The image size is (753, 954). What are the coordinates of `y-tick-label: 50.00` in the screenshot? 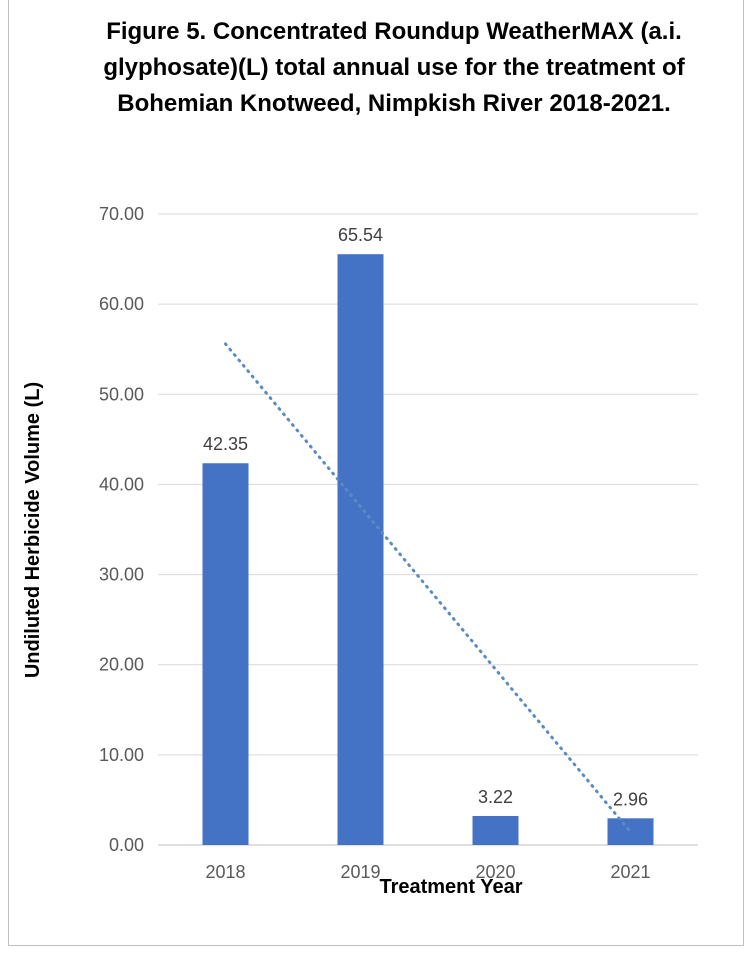 It's located at (121, 394).